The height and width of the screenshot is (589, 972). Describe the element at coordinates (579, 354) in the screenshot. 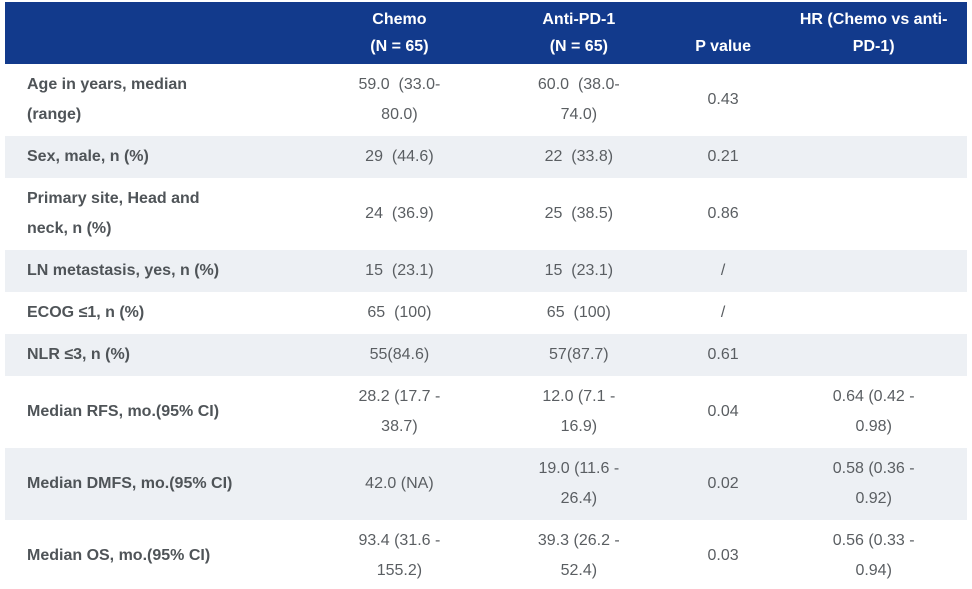

I see `cell-anti-pd1: 57(87.7)` at that location.